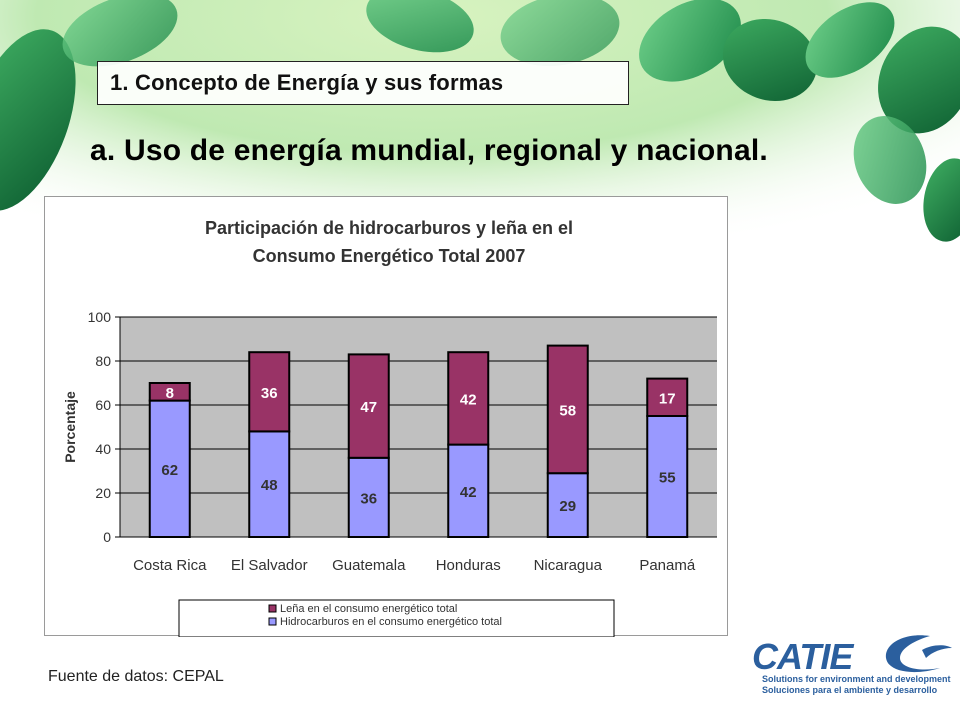 Image resolution: width=960 pixels, height=720 pixels. Describe the element at coordinates (369, 565) in the screenshot. I see `x-tick-label: Guatemala` at that location.